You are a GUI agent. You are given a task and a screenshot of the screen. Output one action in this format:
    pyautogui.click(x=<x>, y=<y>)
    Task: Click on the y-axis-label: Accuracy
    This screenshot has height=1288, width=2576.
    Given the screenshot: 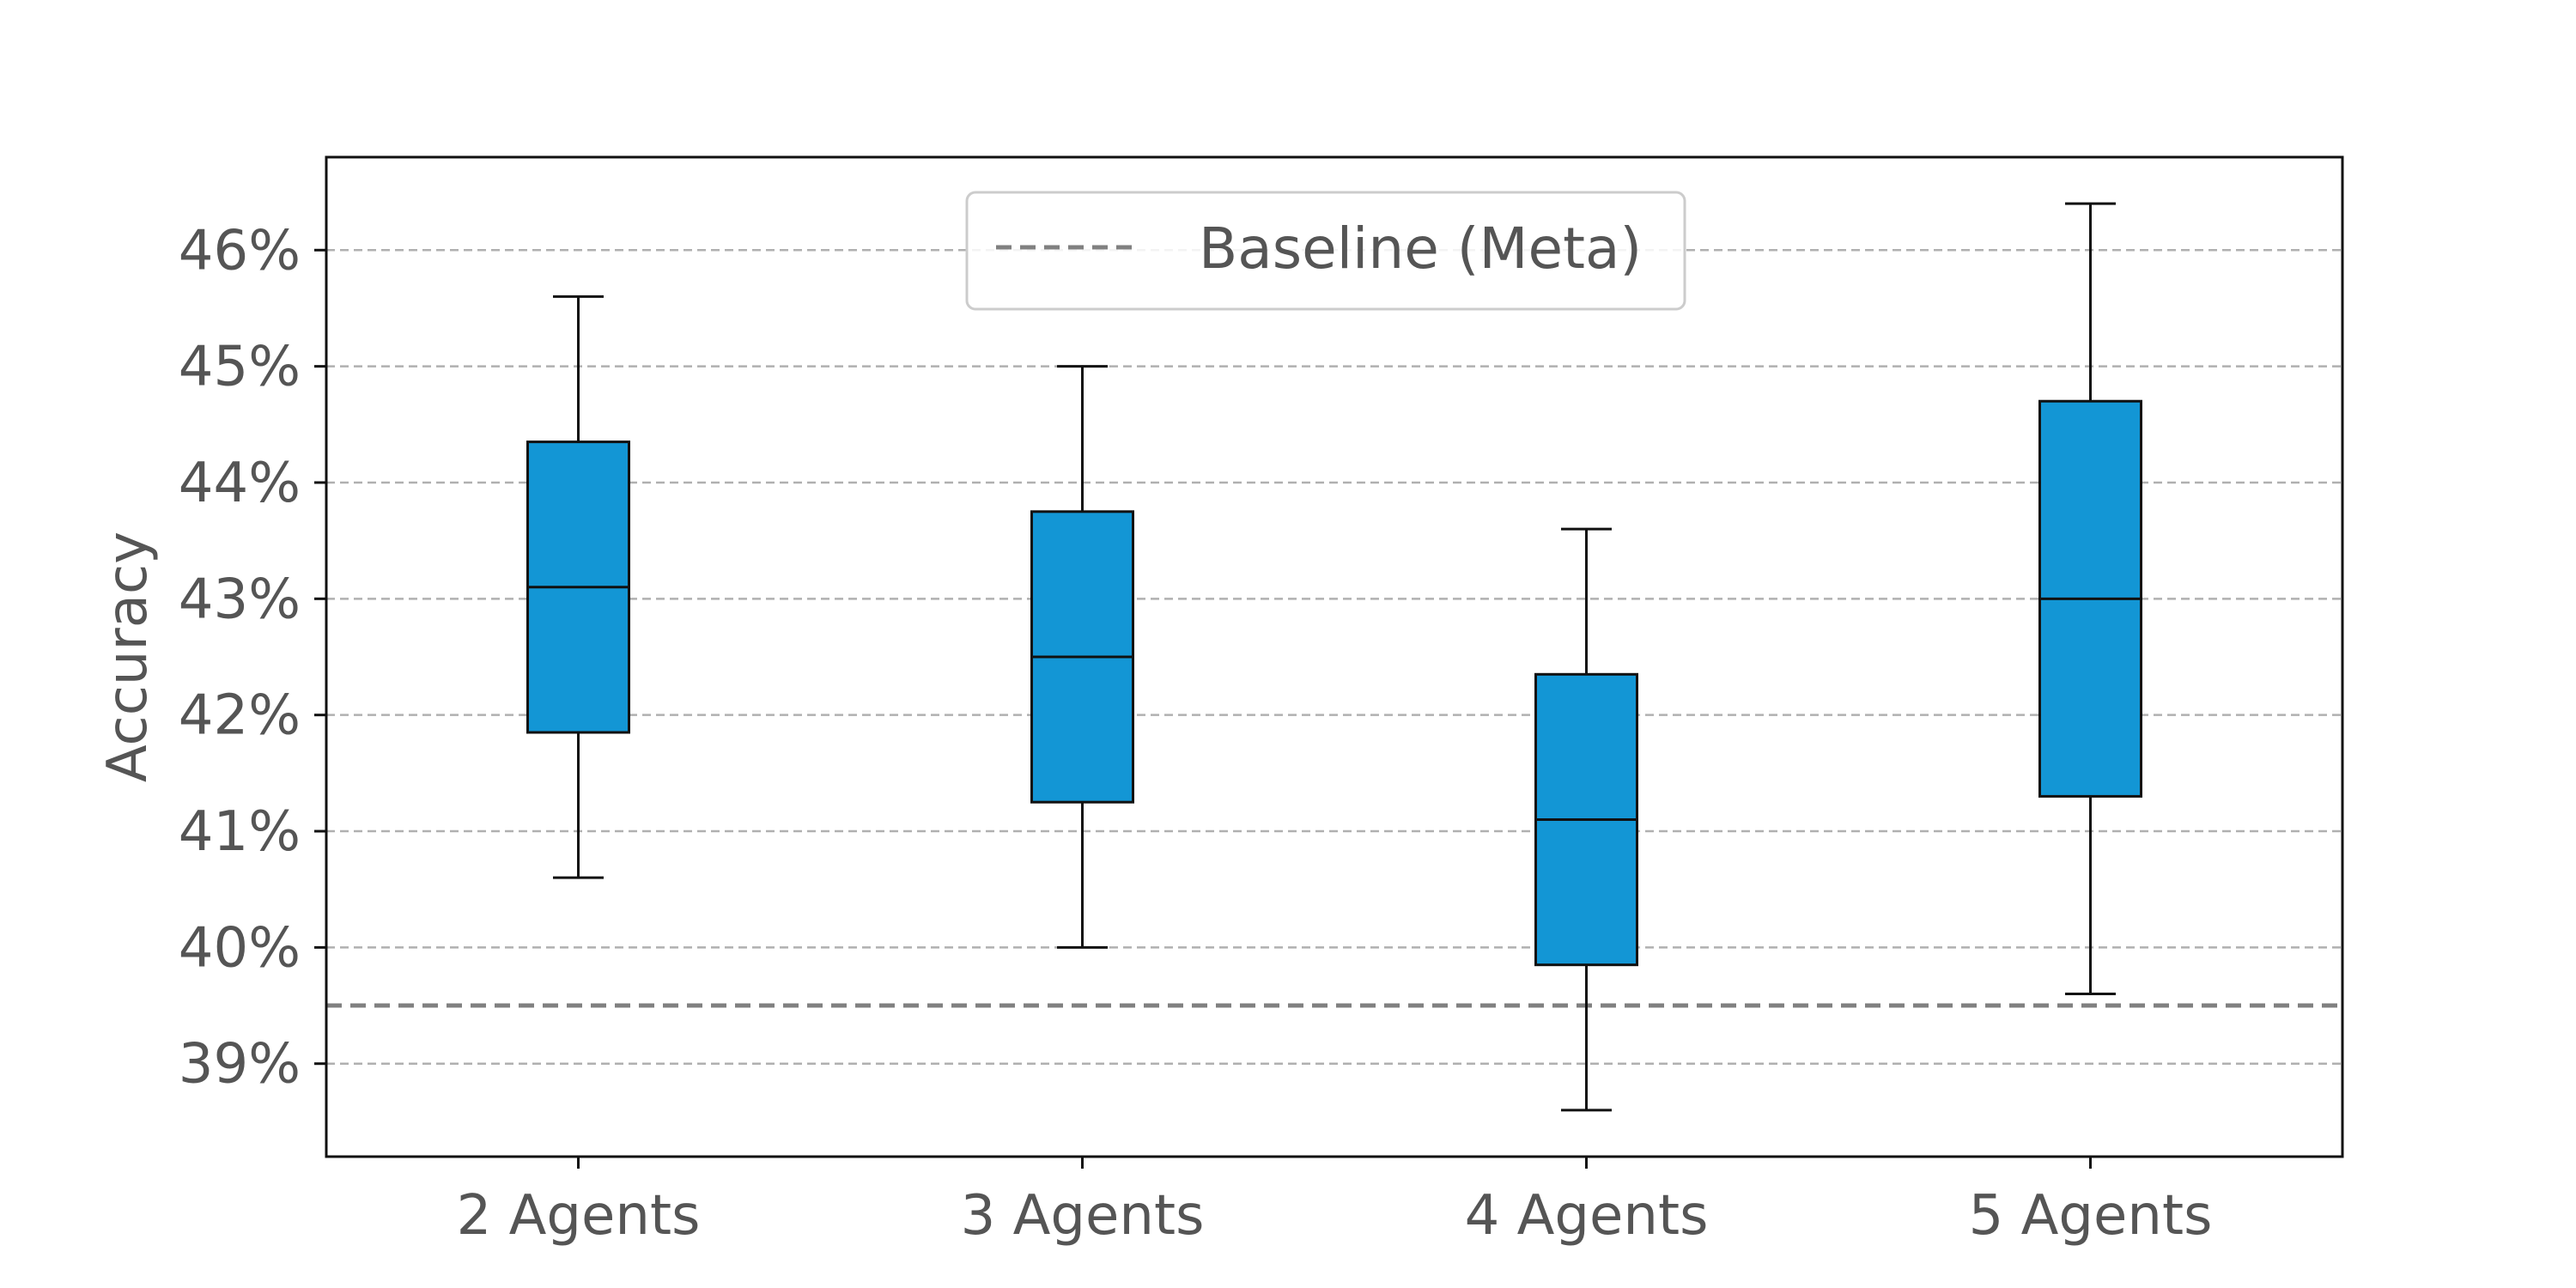 What is the action you would take?
    pyautogui.click(x=128, y=657)
    